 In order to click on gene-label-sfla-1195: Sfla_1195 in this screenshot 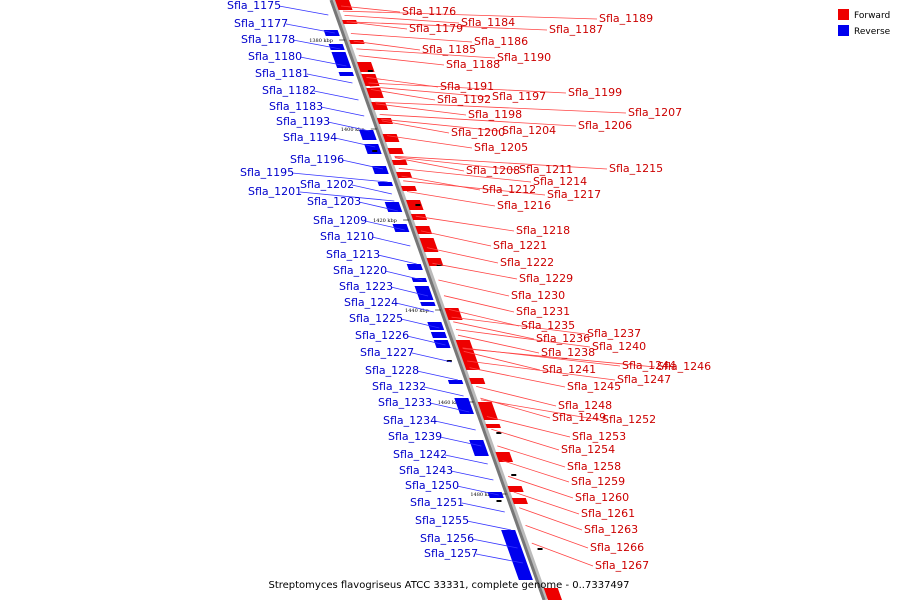, I will do `click(267, 172)`.